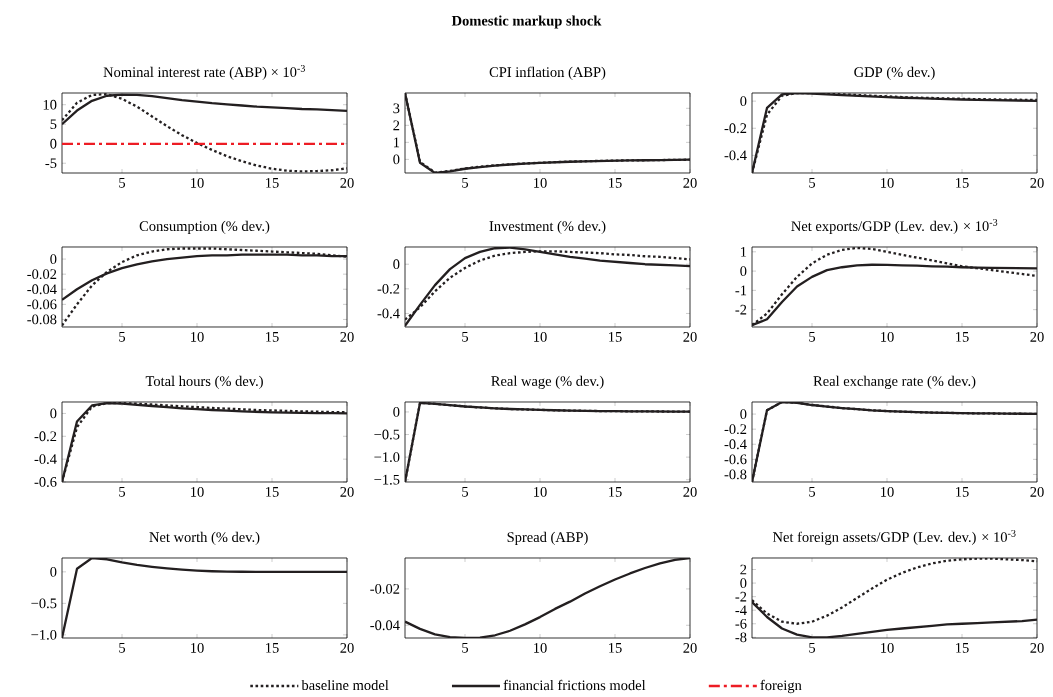 Image resolution: width=1053 pixels, height=697 pixels. Describe the element at coordinates (741, 610) in the screenshot. I see `y-tick-label: -4` at that location.